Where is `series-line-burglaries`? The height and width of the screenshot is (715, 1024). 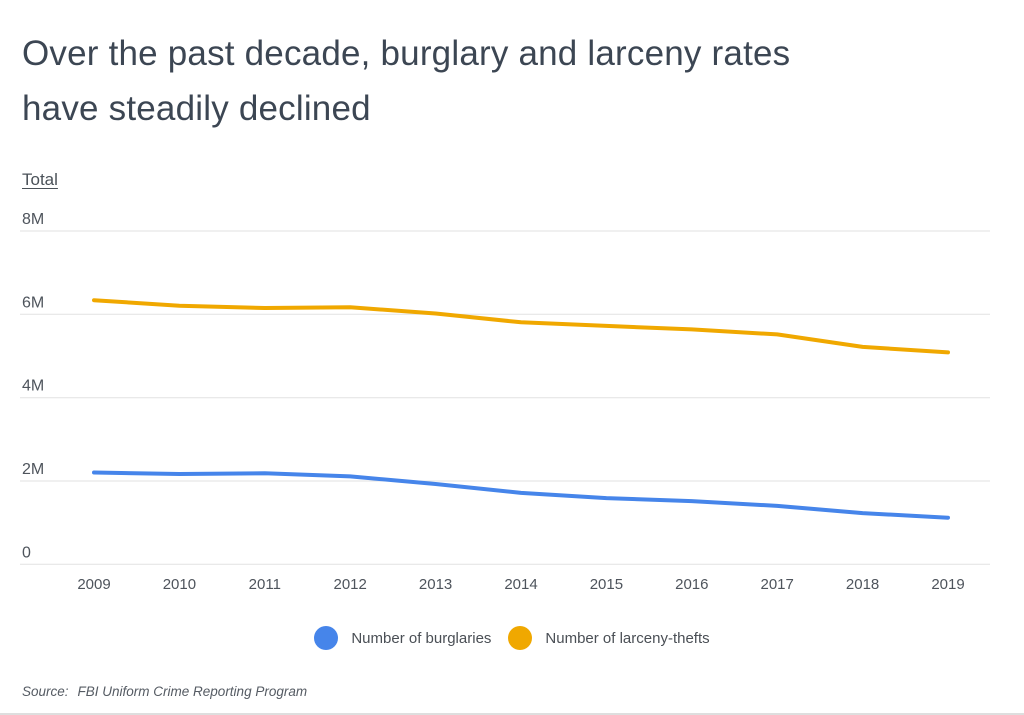 series-line-burglaries is located at coordinates (521, 495).